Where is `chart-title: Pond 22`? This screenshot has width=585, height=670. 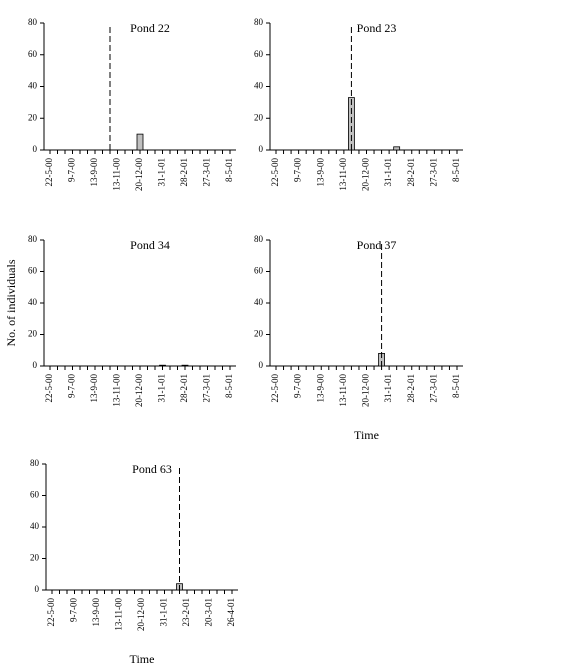 chart-title: Pond 22 is located at coordinates (150, 28).